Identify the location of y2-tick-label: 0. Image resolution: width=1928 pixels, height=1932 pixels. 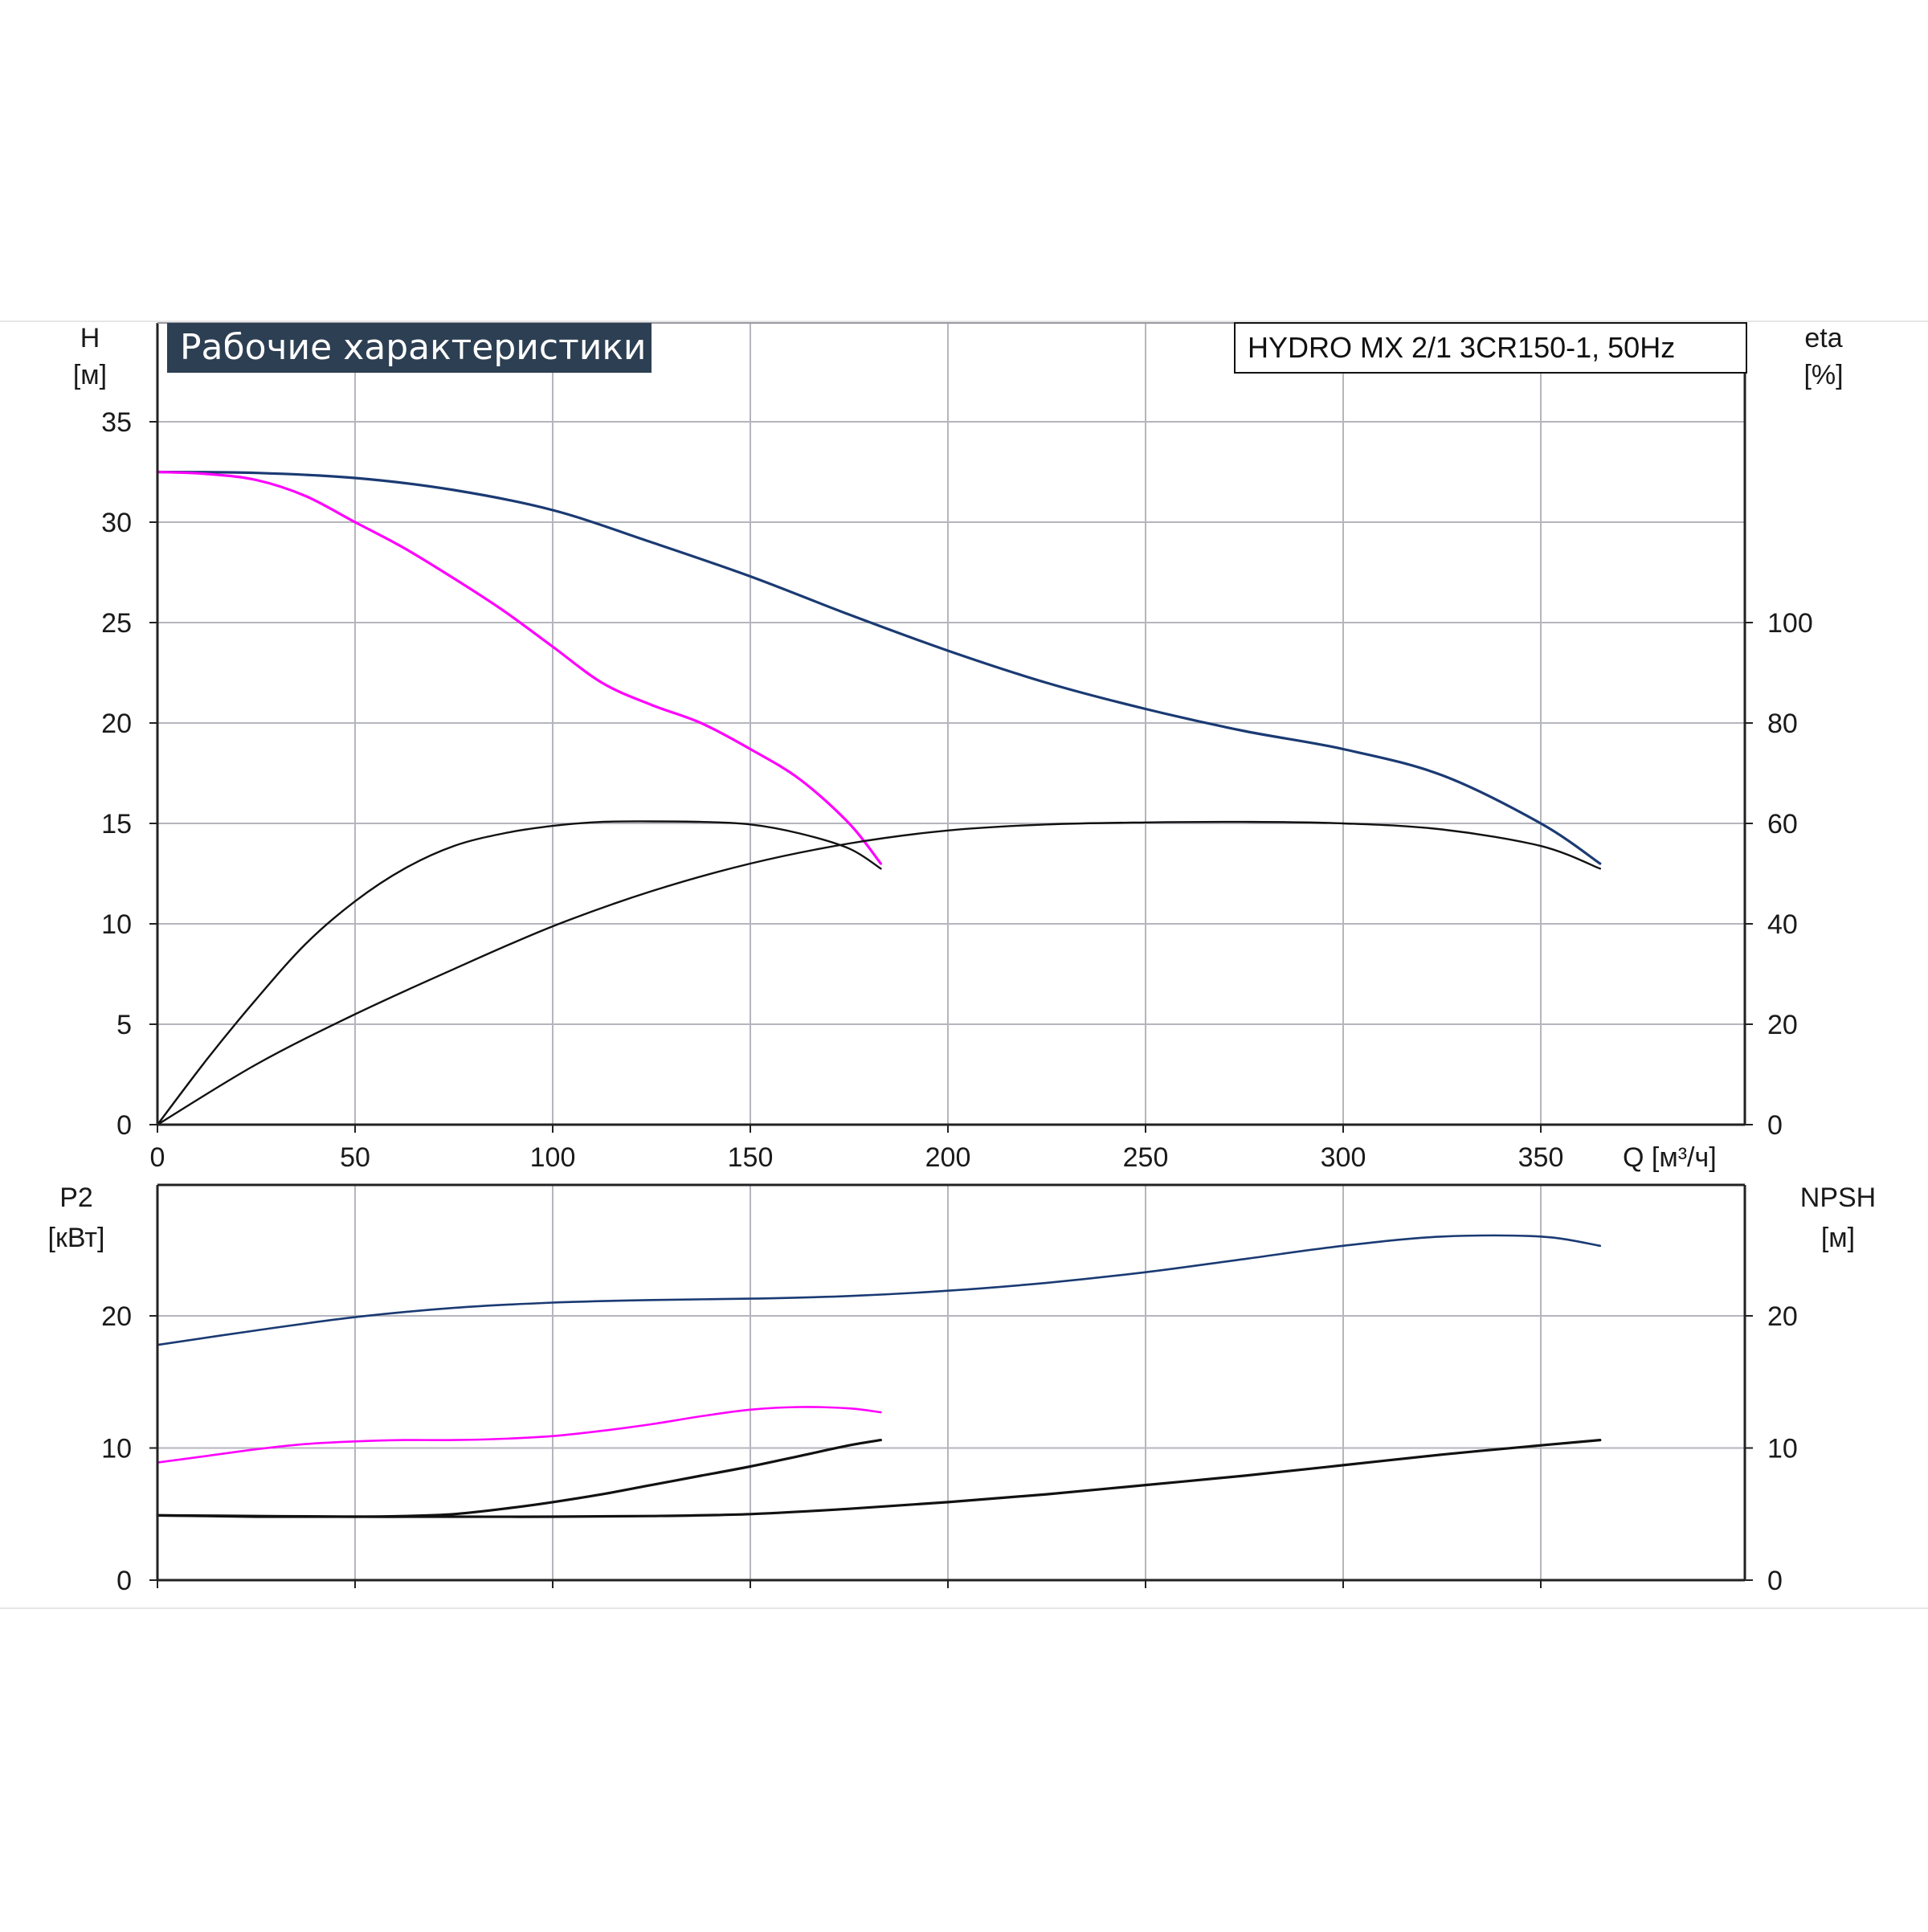
(1775, 1126).